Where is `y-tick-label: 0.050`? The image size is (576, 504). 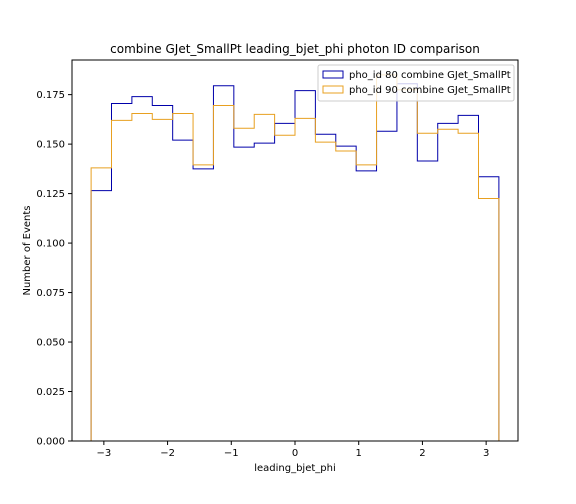 y-tick-label: 0.050 is located at coordinates (50, 343).